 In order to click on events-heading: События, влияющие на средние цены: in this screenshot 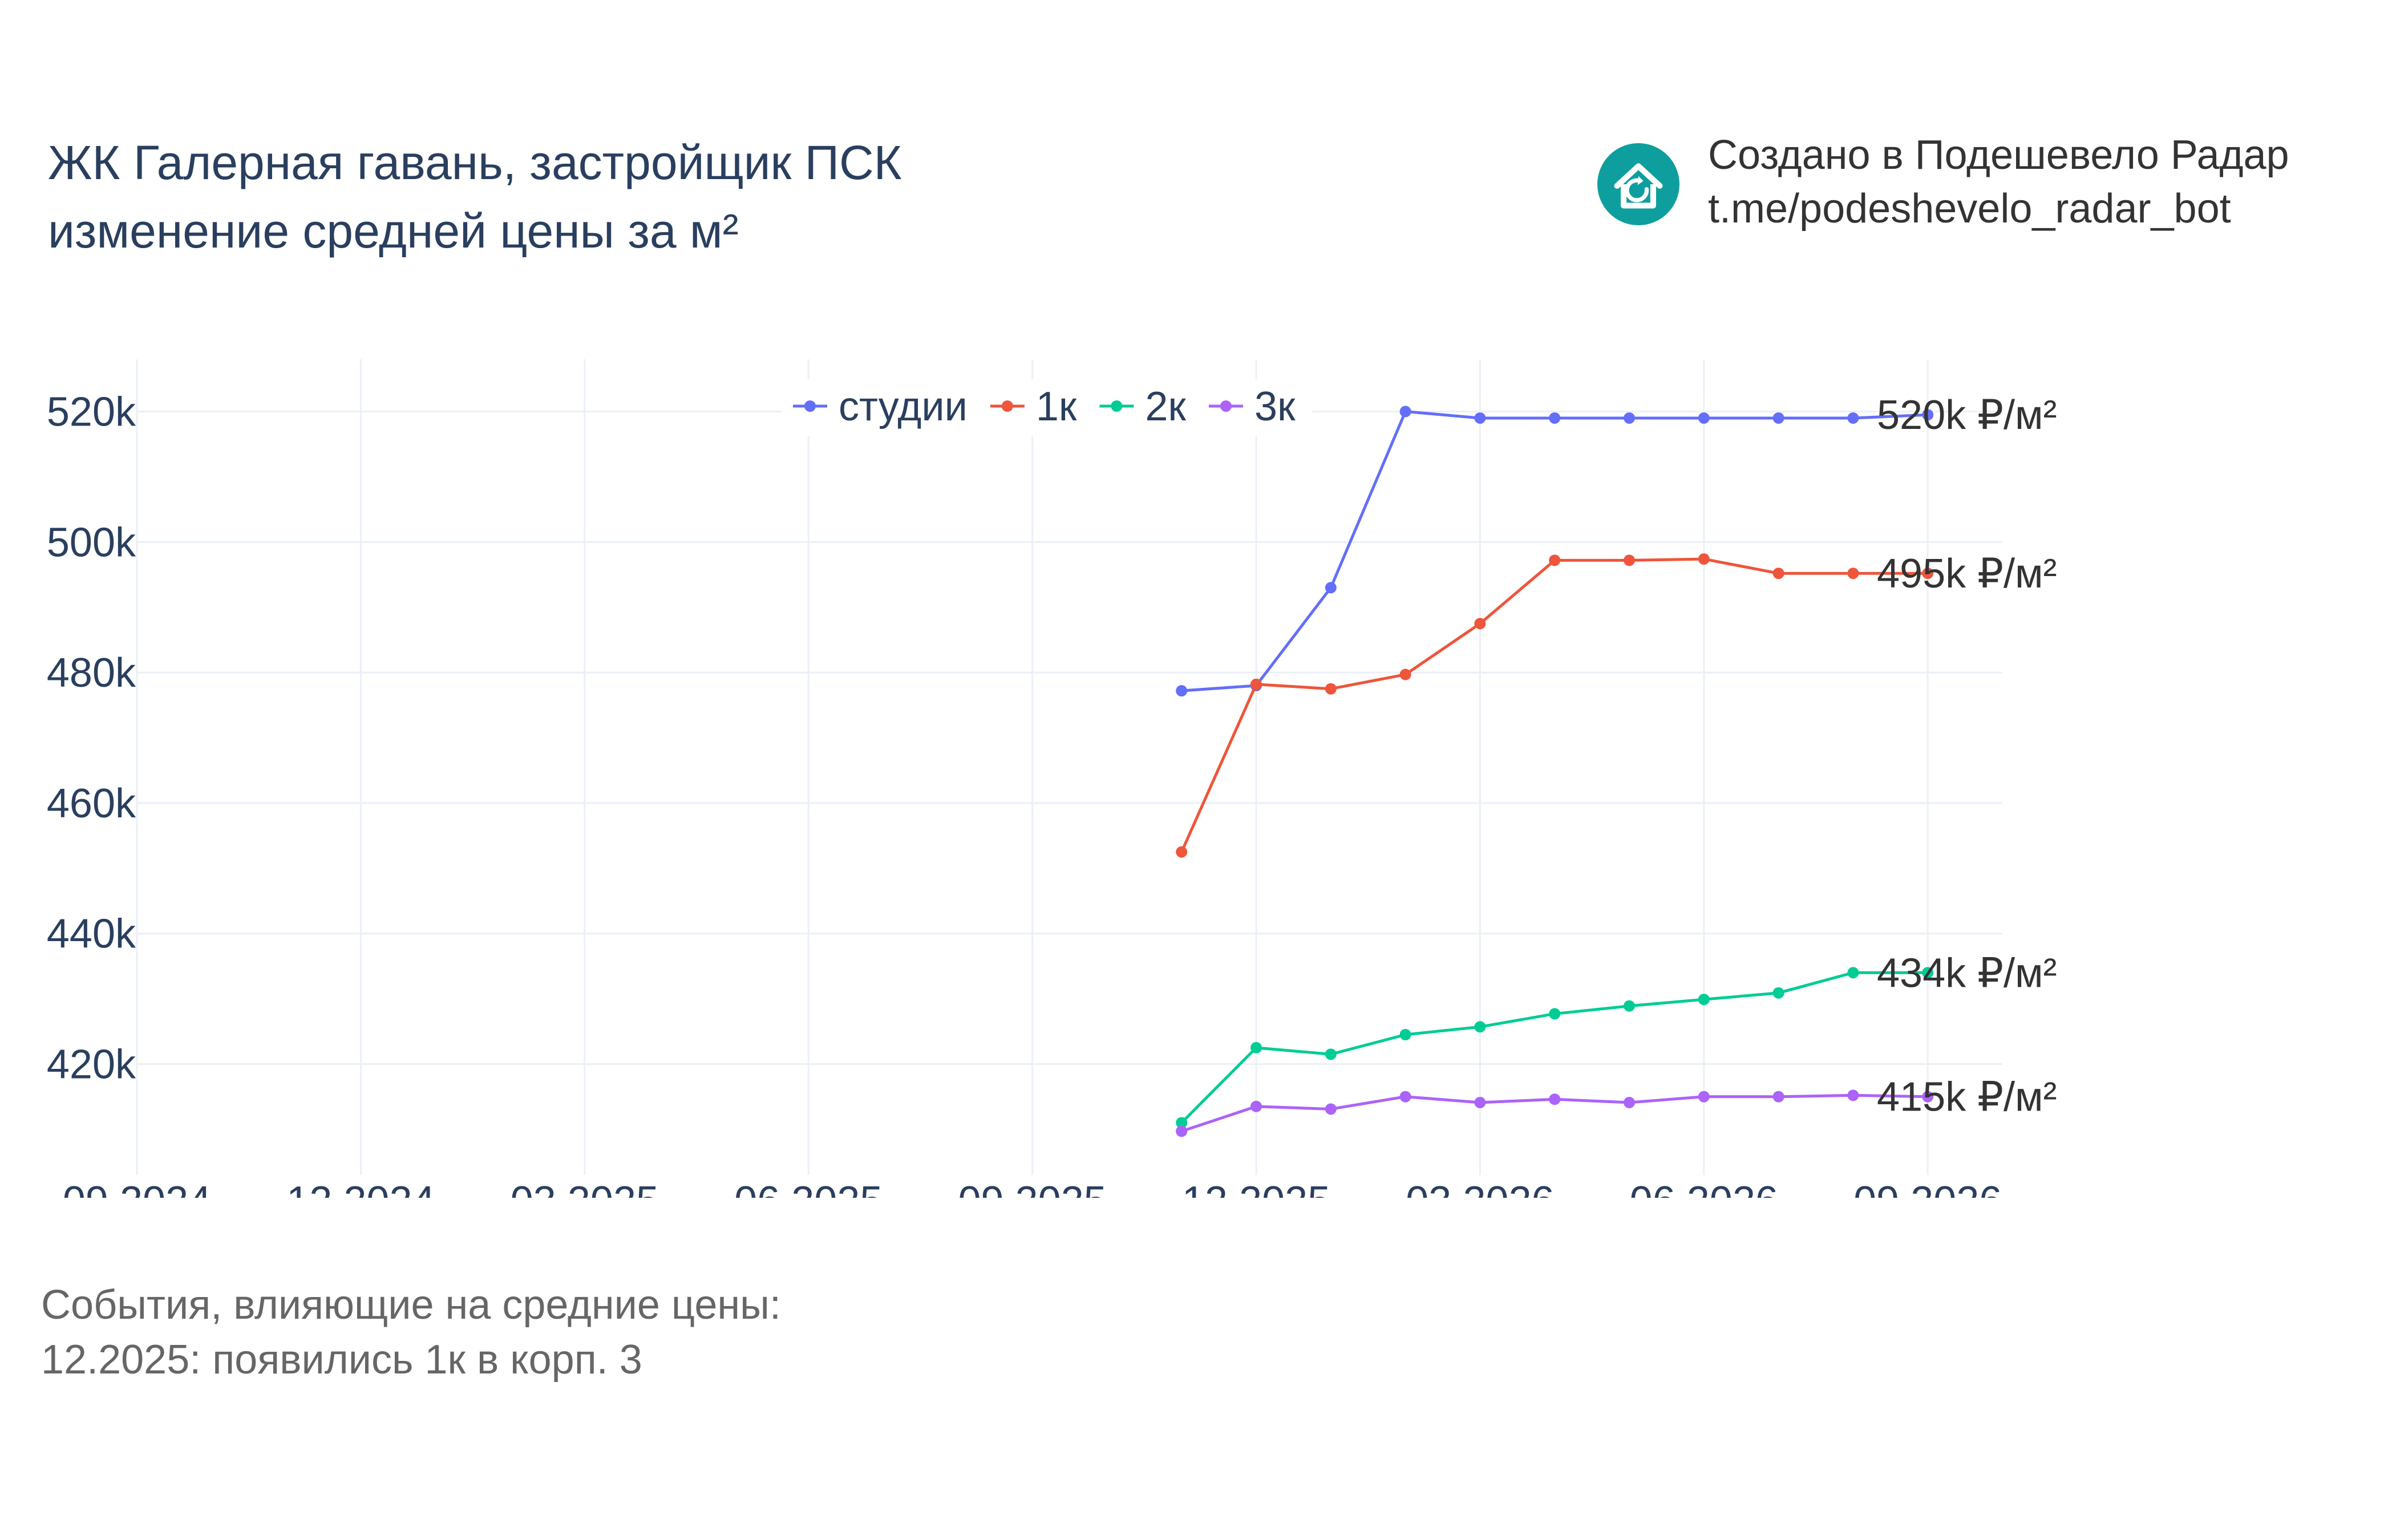, I will do `click(411, 1305)`.